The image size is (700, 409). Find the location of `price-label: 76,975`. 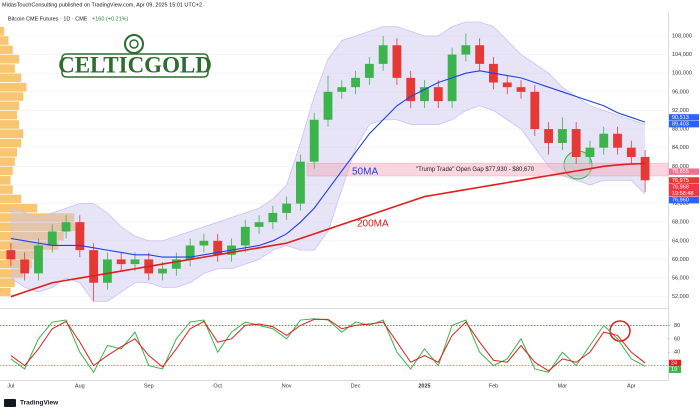

price-label: 76,975 is located at coordinates (680, 181).